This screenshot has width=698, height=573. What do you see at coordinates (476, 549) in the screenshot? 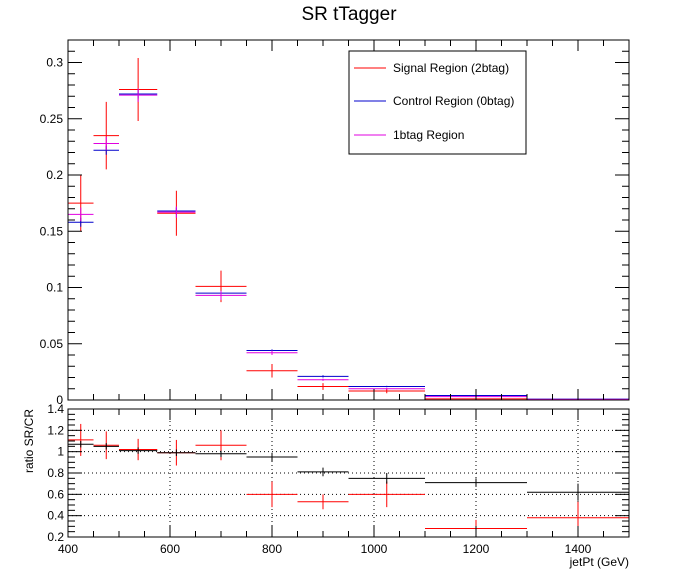
I see `x-tick-label: 1200` at bounding box center [476, 549].